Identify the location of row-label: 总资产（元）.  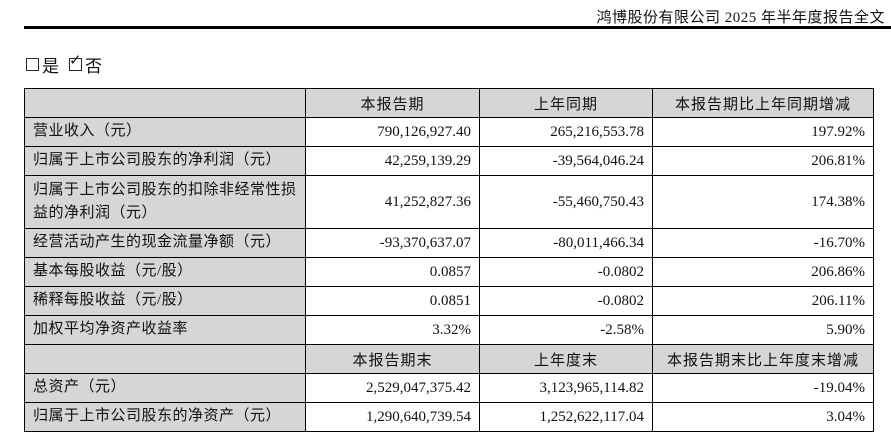
(165, 388).